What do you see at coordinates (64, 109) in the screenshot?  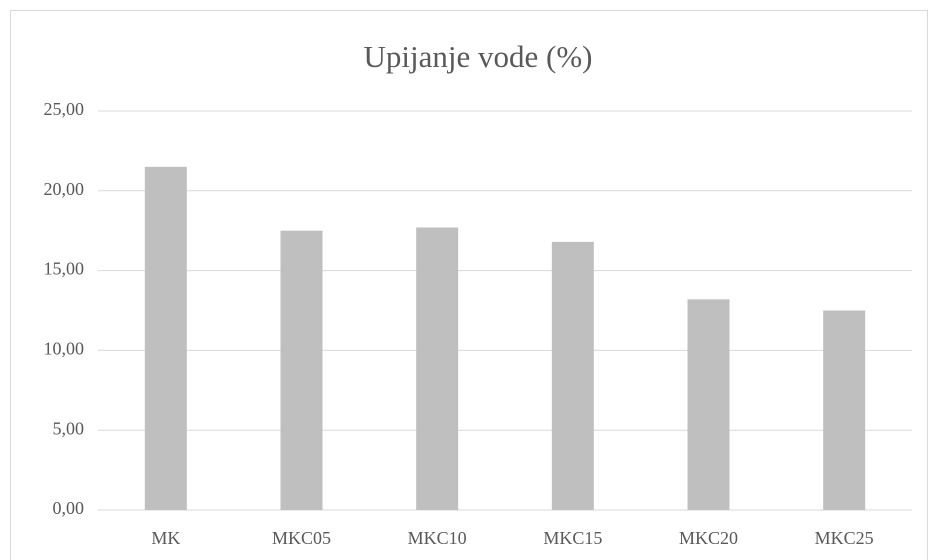 I see `y-tick-label: 25,00` at bounding box center [64, 109].